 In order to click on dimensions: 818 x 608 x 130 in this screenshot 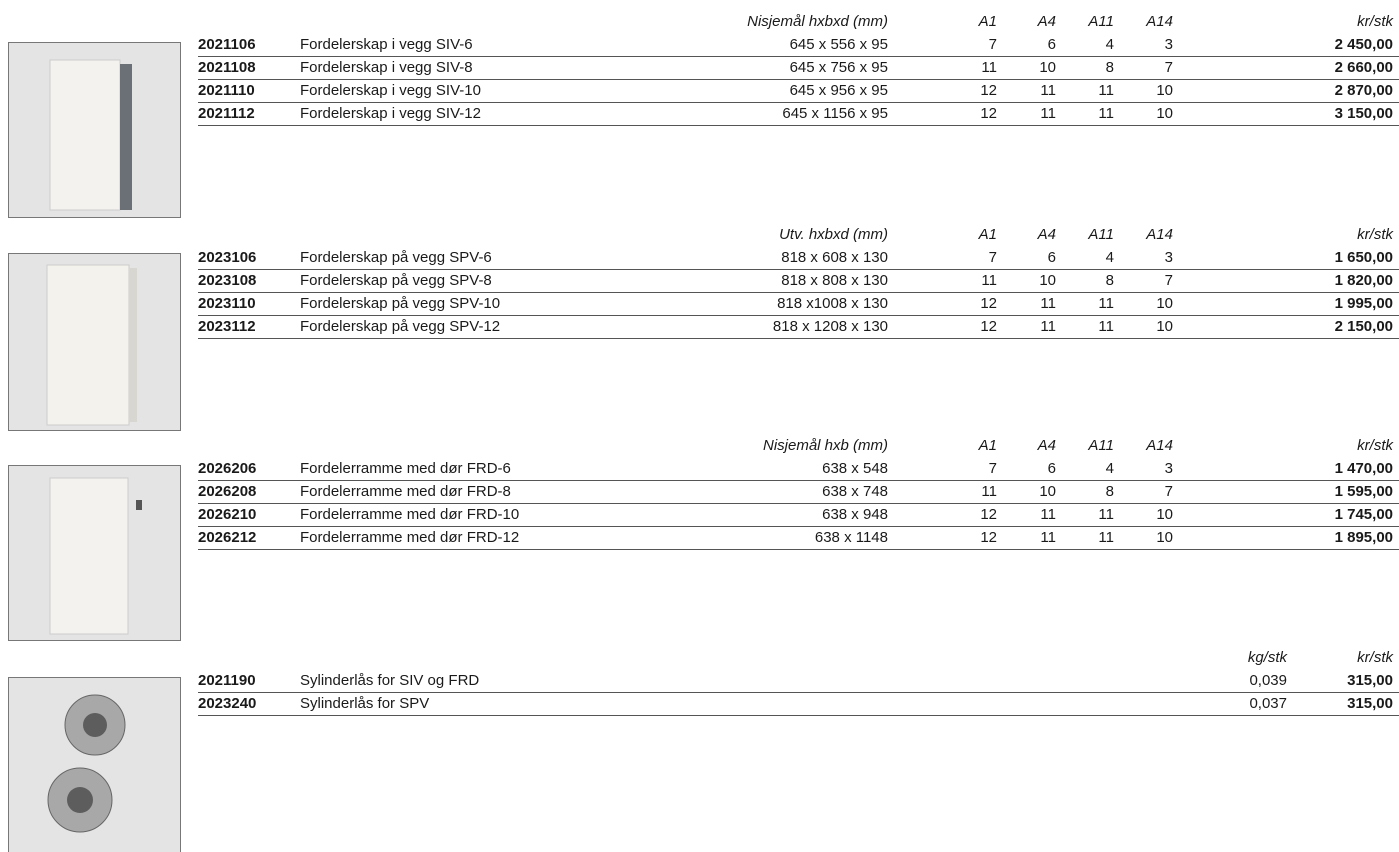, I will do `click(834, 257)`.